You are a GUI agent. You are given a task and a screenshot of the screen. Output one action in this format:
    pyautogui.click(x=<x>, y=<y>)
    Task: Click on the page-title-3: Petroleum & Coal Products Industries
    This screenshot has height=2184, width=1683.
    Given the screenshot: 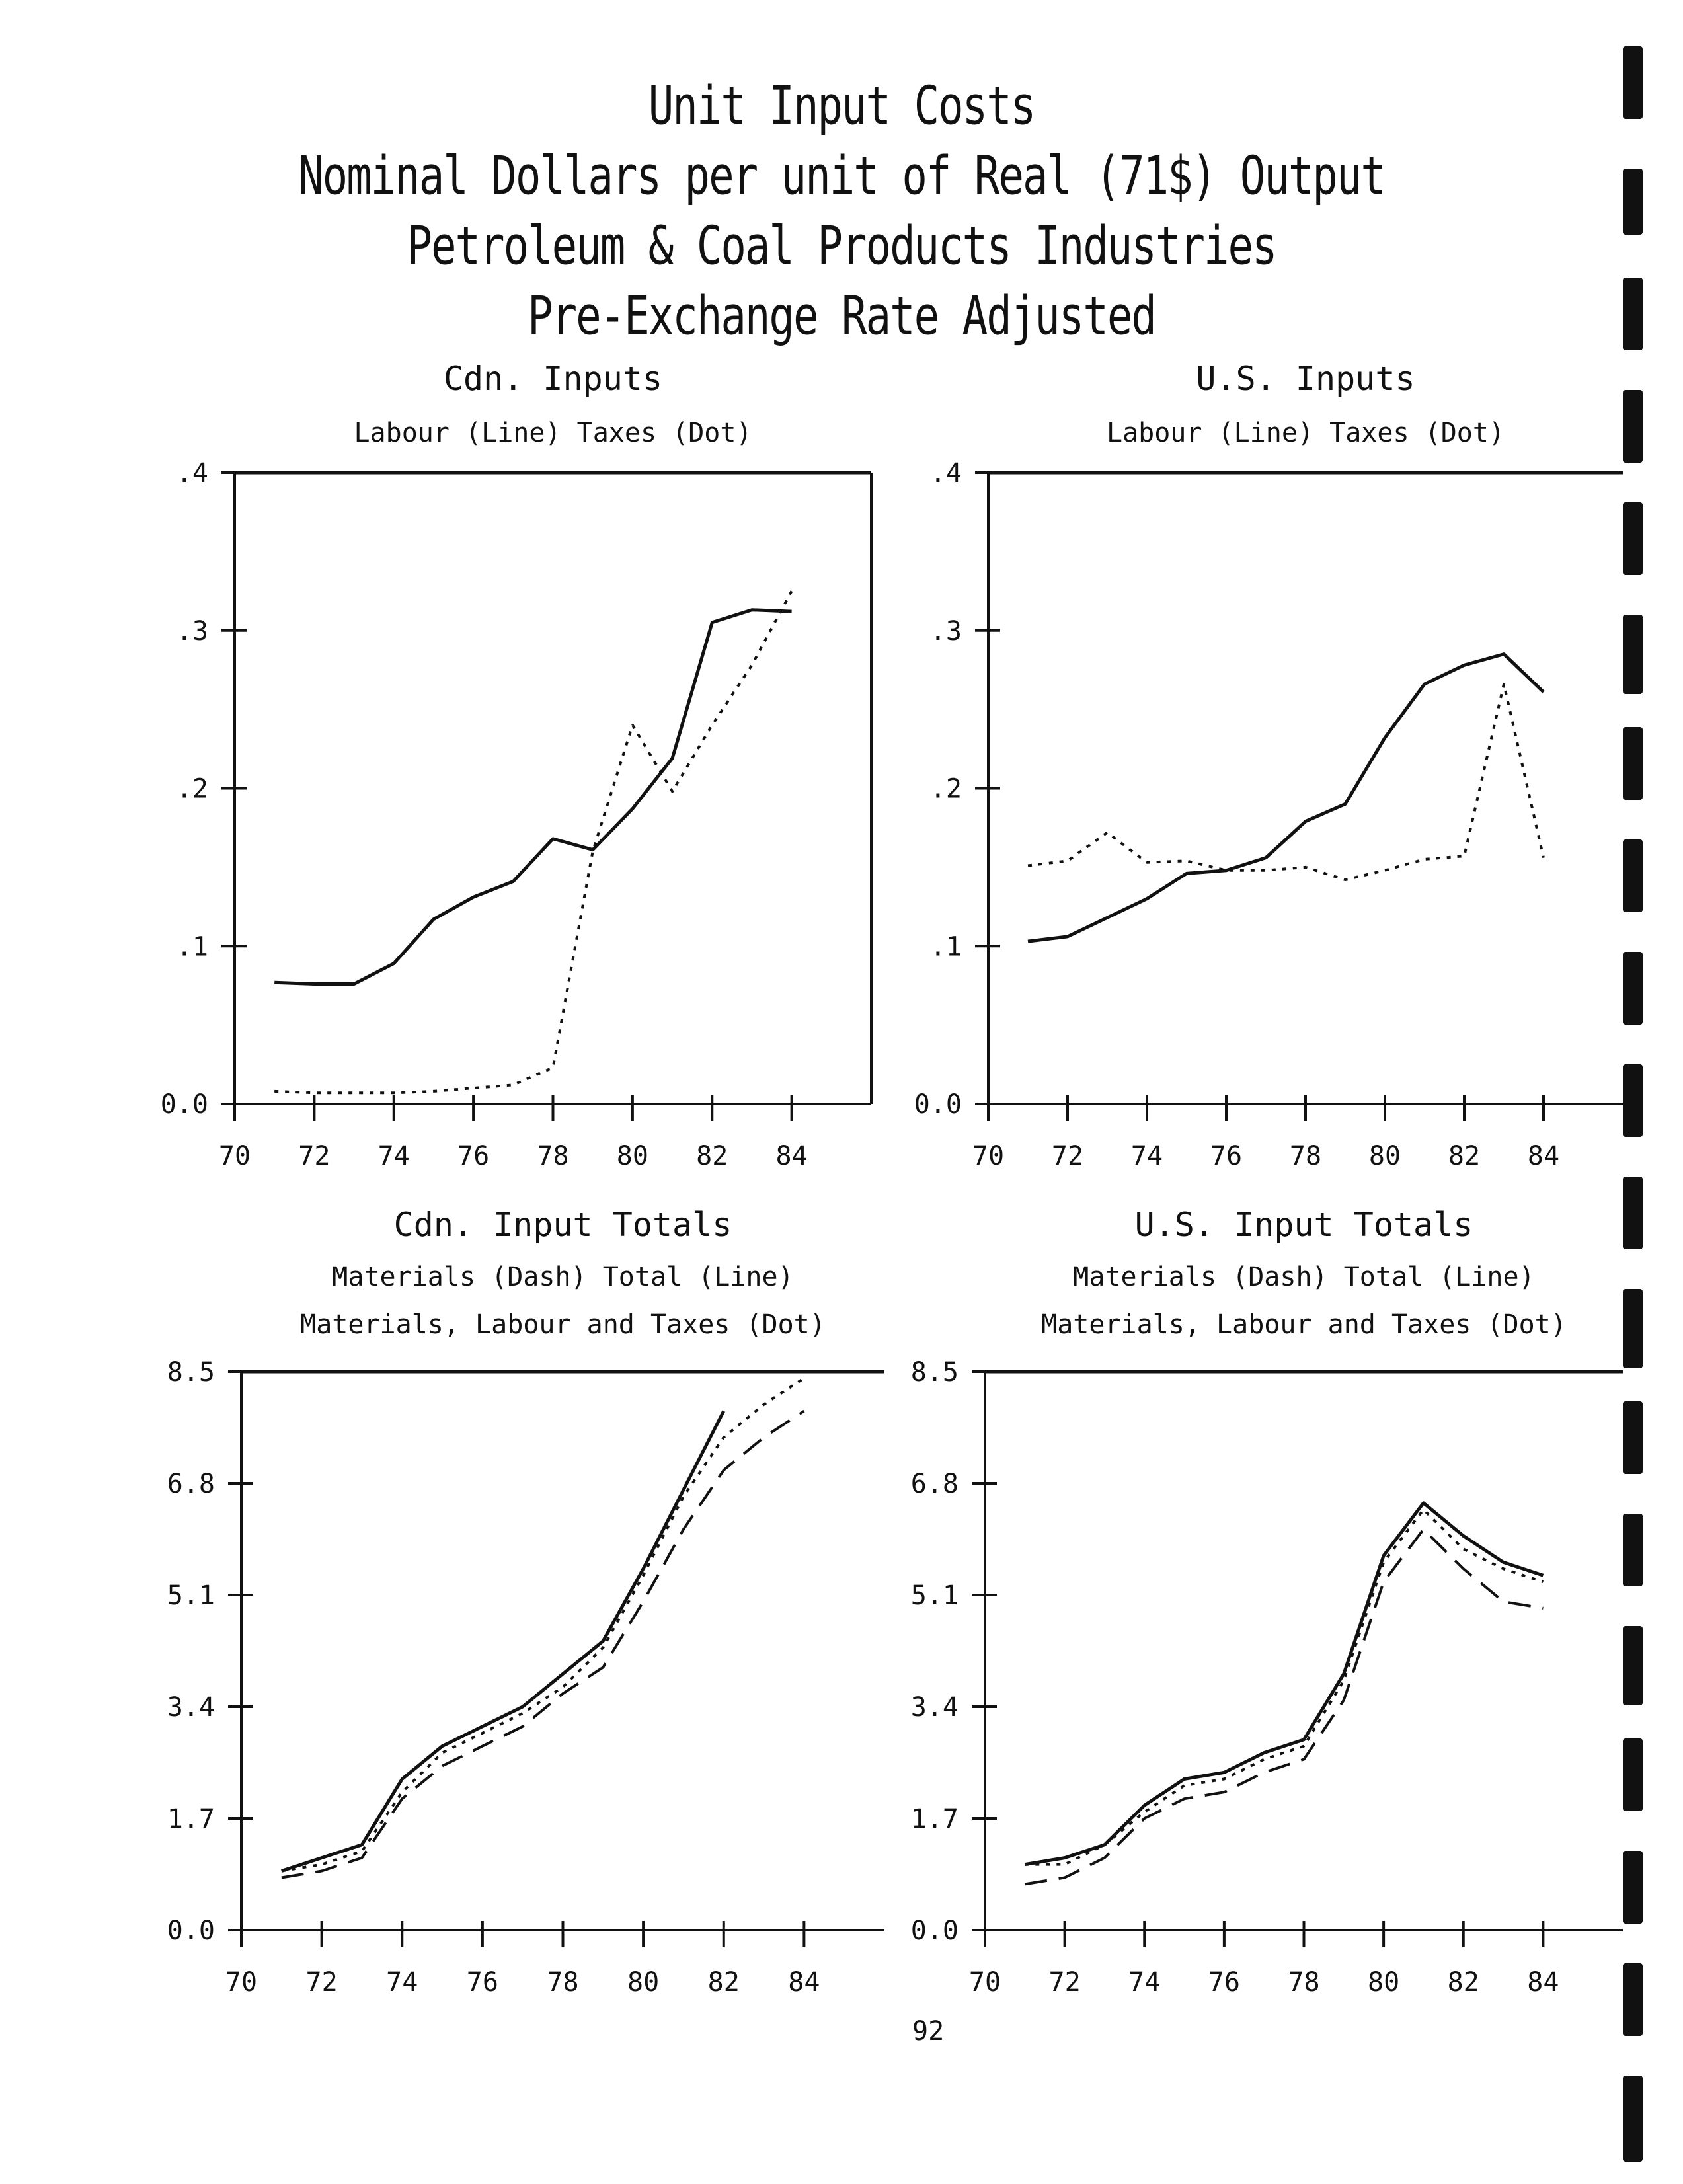 What is the action you would take?
    pyautogui.click(x=842, y=246)
    